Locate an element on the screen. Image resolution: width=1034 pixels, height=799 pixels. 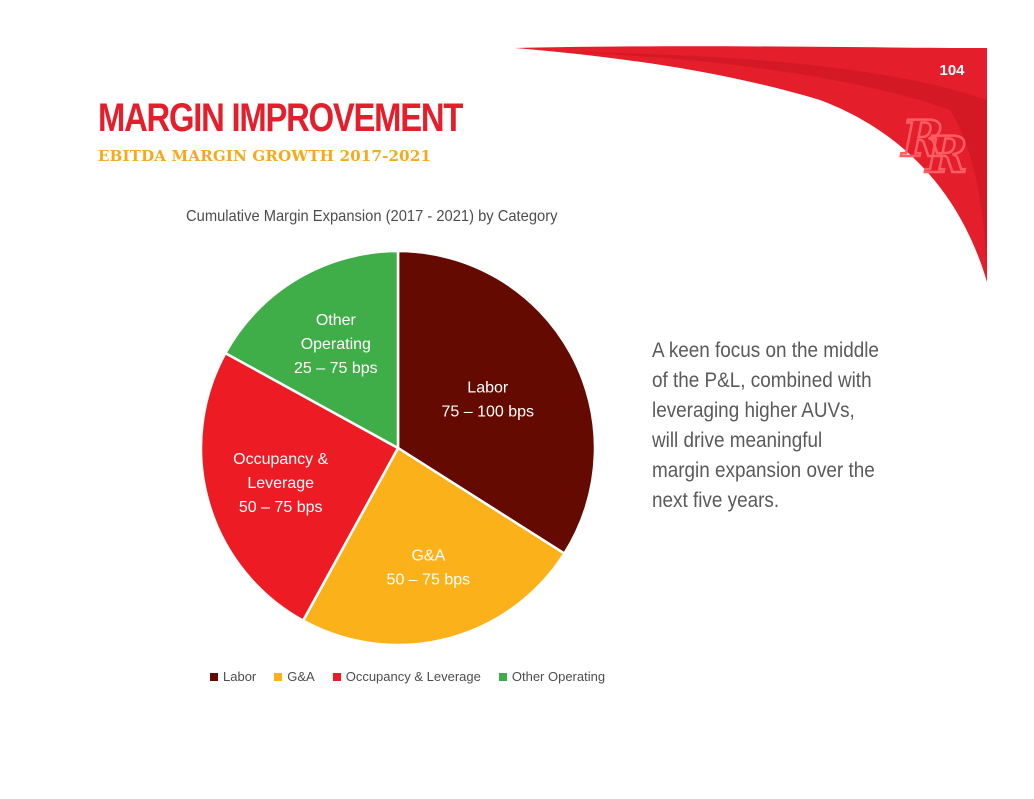
pie-slice-g-a is located at coordinates (434, 546).